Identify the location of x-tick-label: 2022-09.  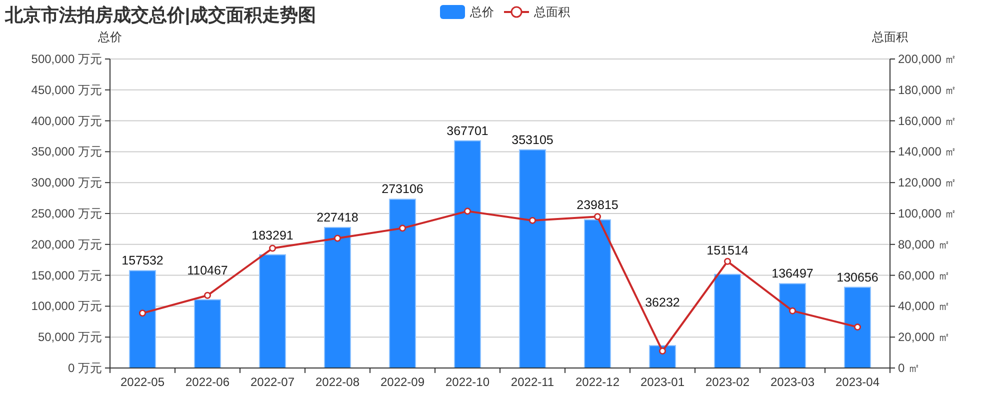
(402, 382).